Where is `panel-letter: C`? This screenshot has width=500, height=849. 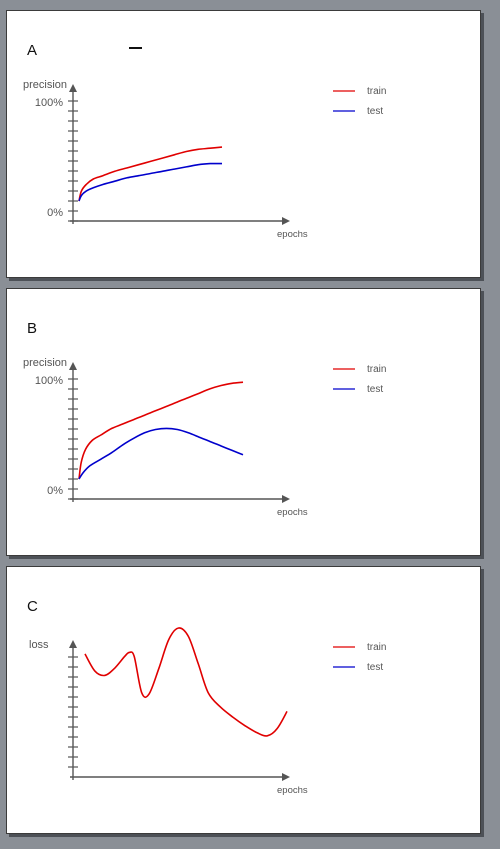
panel-letter: C is located at coordinates (32, 606).